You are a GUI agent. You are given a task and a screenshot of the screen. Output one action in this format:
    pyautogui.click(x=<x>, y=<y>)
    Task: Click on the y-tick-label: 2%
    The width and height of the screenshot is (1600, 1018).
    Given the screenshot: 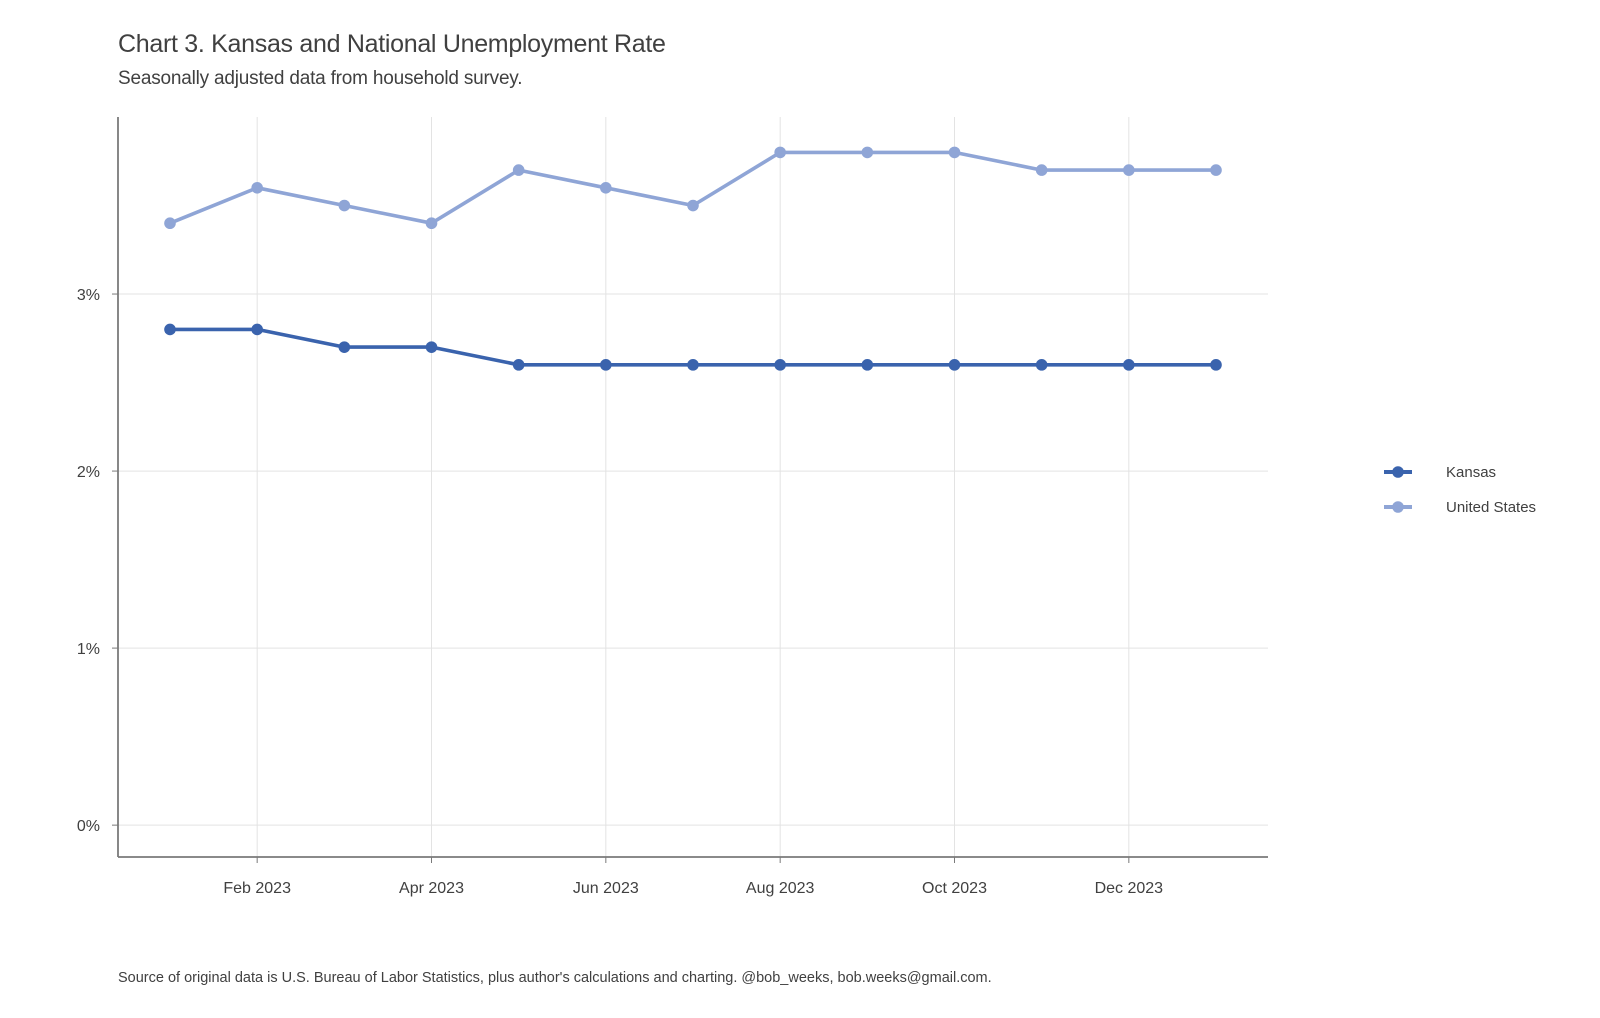 What is the action you would take?
    pyautogui.click(x=88, y=472)
    